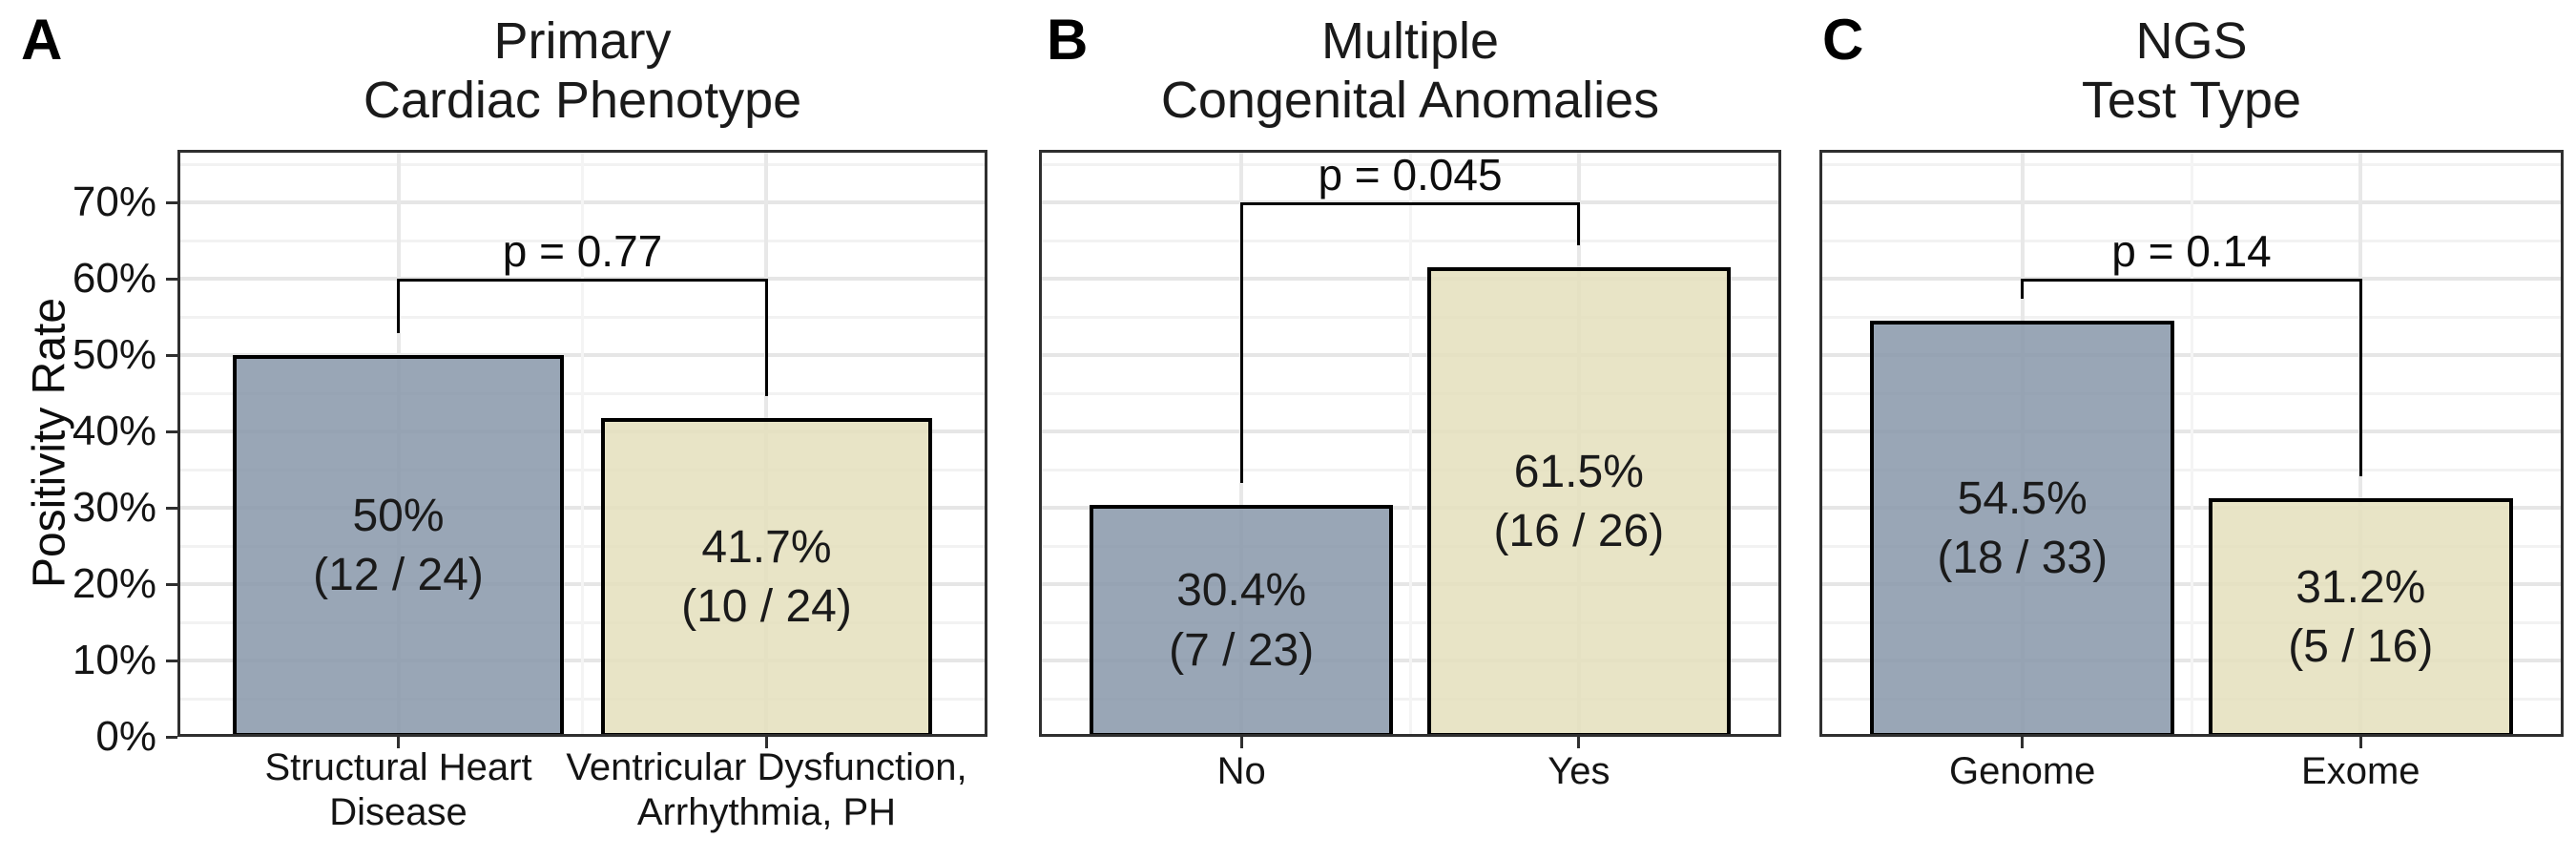  Describe the element at coordinates (398, 575) in the screenshot. I see `bar-fraction-label: (12 / 24)` at that location.